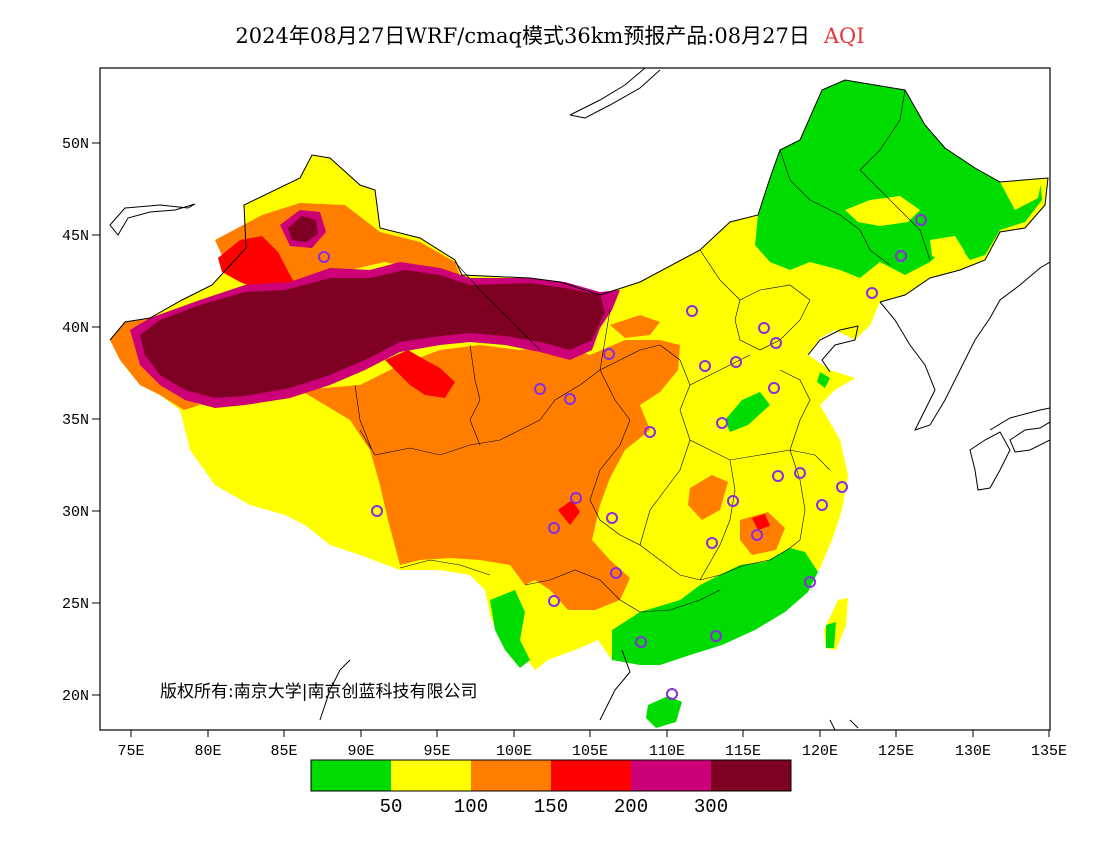 The image size is (1100, 850). I want to click on aqi-region-taiwan-good, so click(831, 635).